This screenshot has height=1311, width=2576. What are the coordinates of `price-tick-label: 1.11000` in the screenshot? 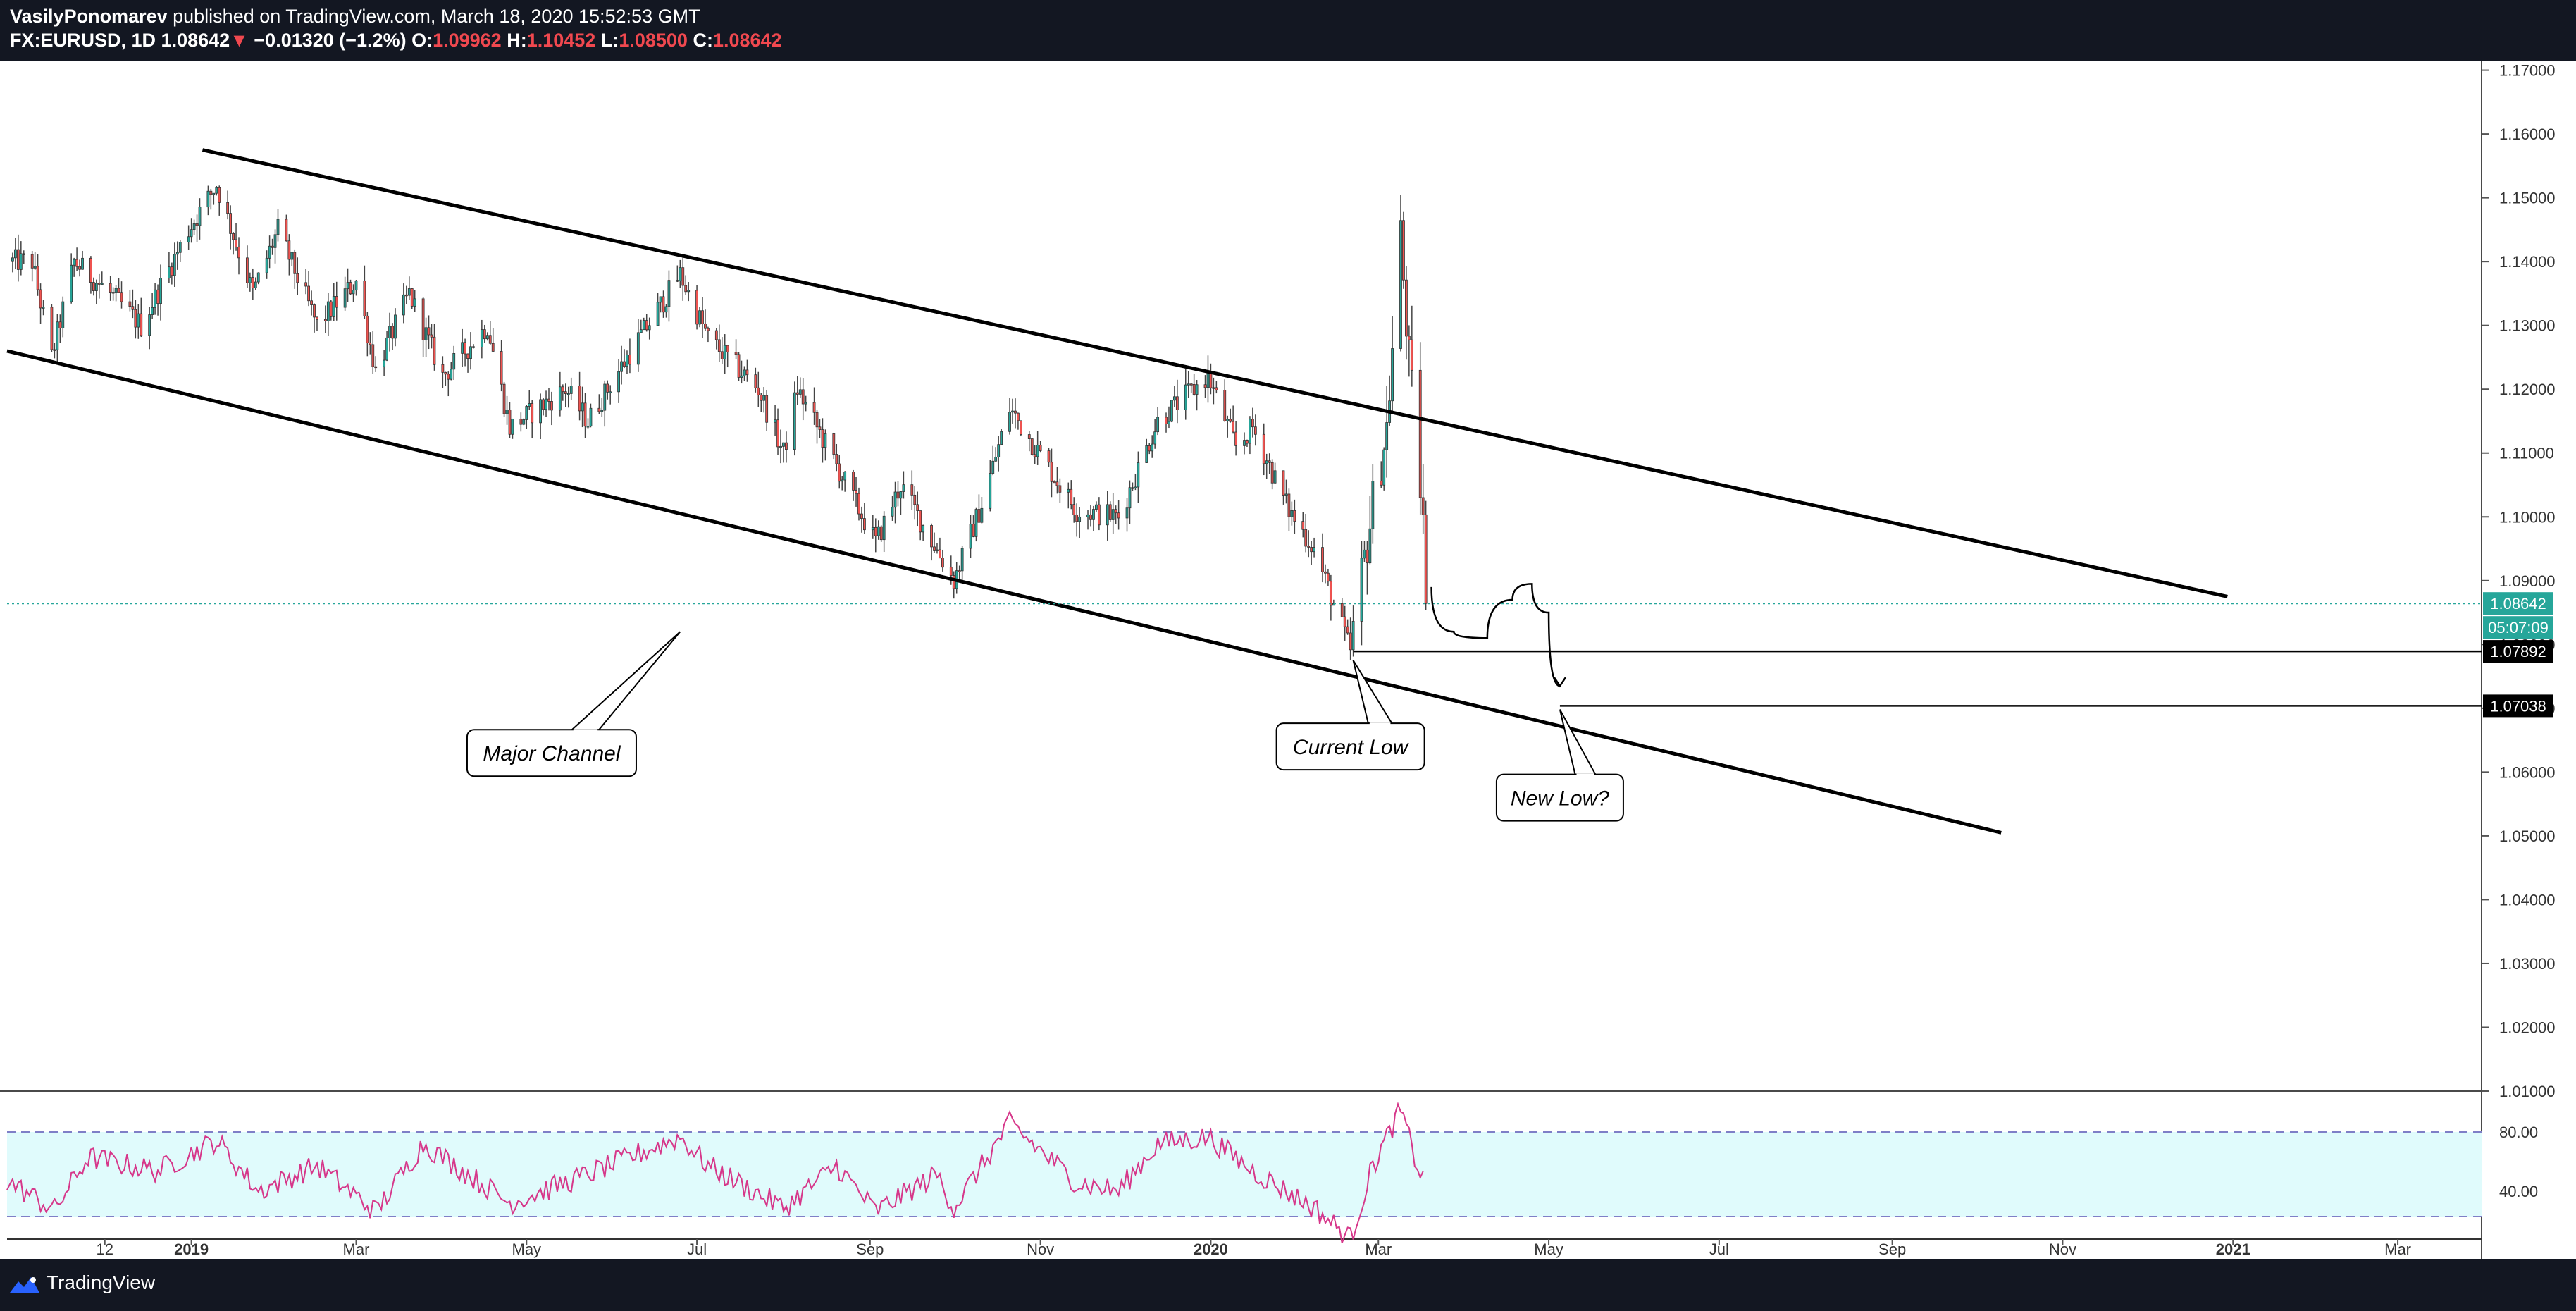 It's located at (2526, 454).